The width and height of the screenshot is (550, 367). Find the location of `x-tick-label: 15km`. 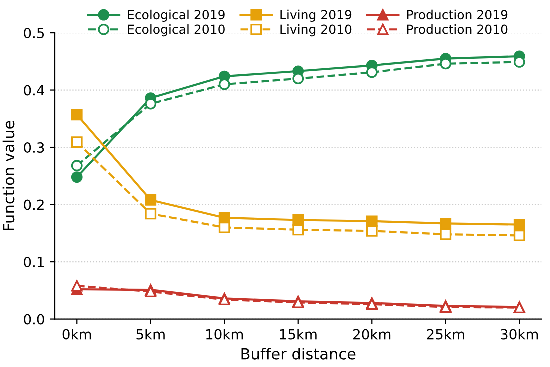

x-tick-label: 15km is located at coordinates (298, 334).